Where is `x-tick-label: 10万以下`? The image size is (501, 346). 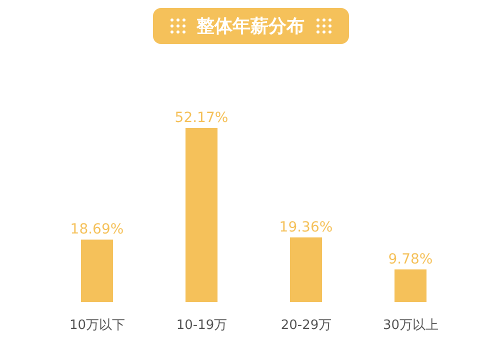
x-tick-label: 10万以下 is located at coordinates (97, 326).